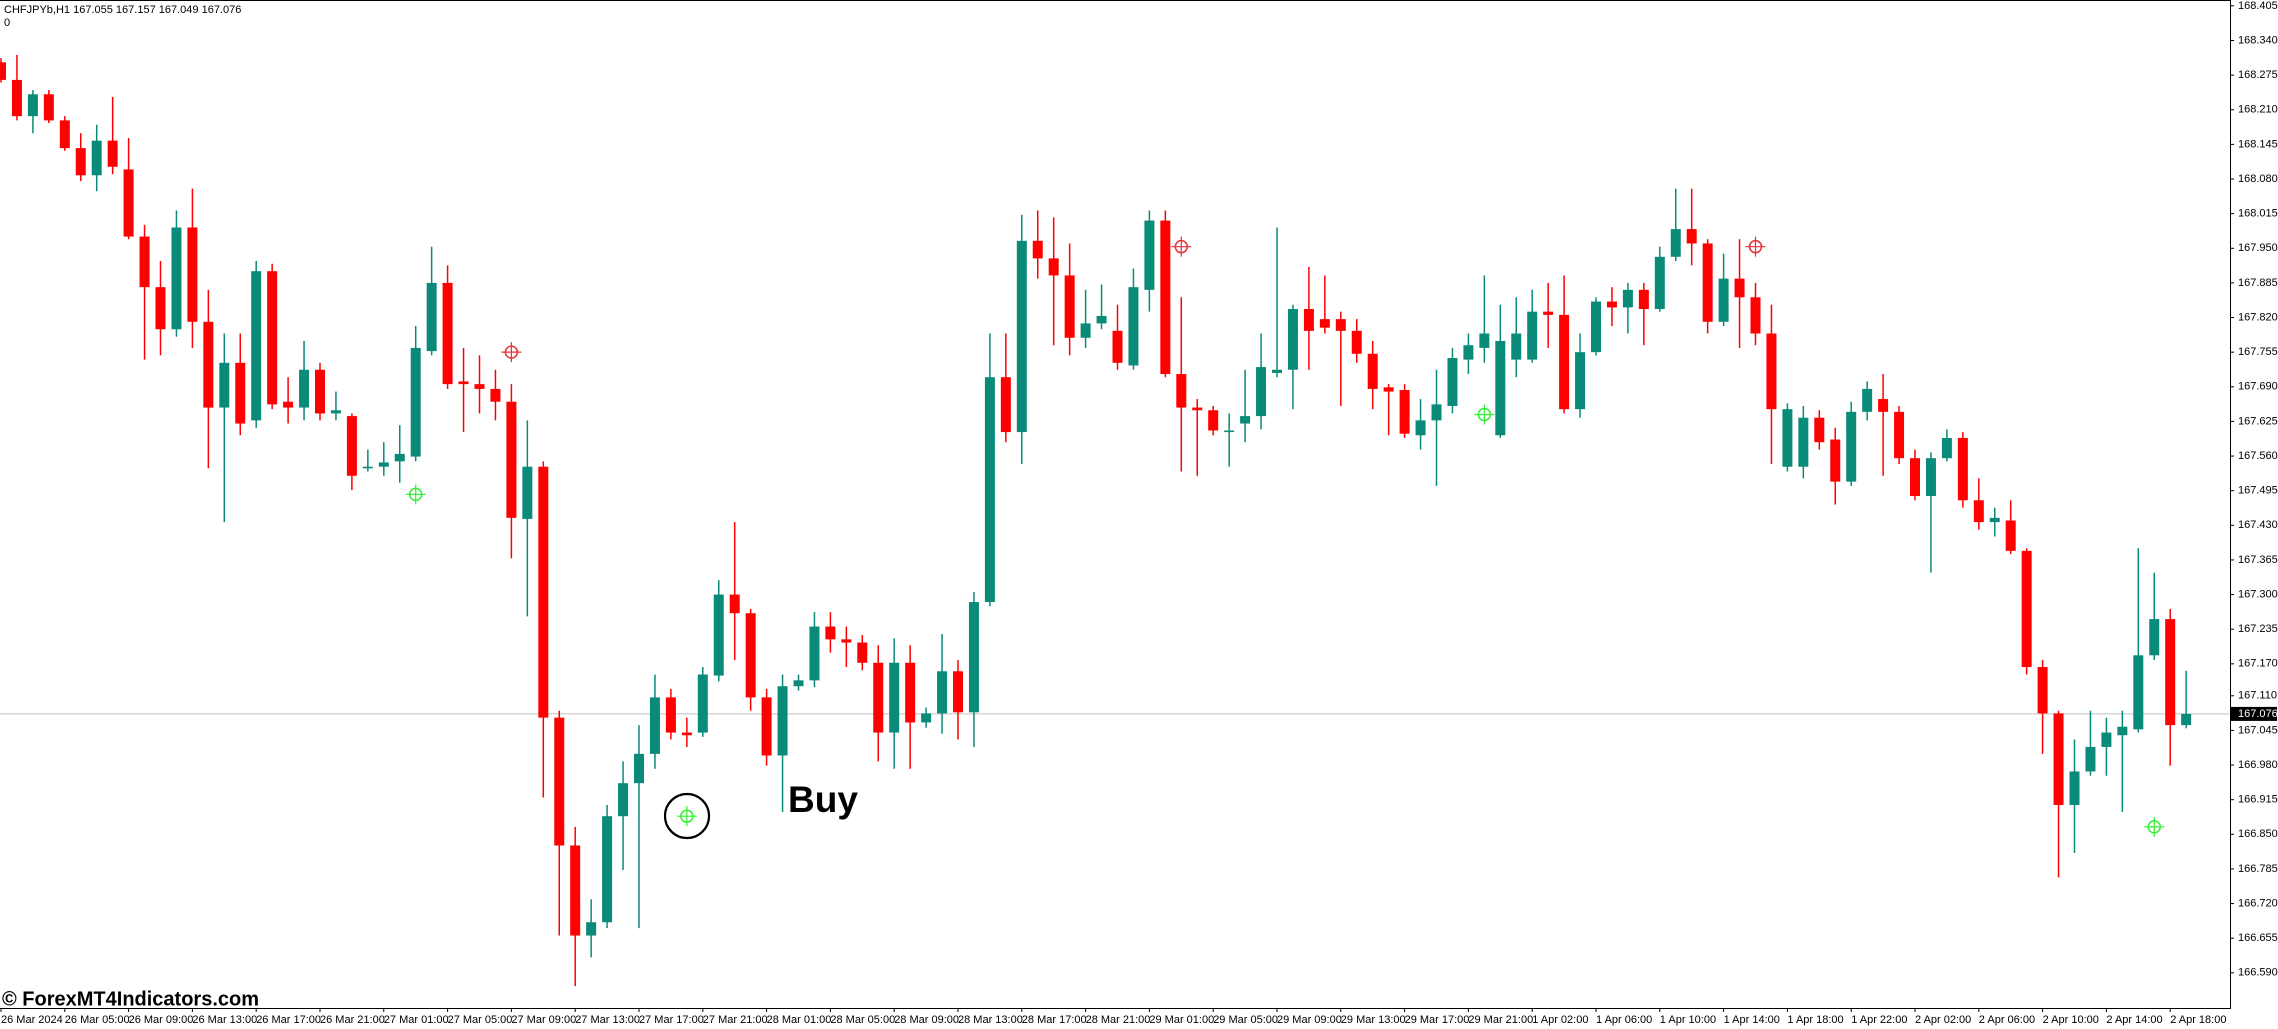 This screenshot has height=1029, width=2278. What do you see at coordinates (2258, 248) in the screenshot?
I see `y-tick-label: 167.950` at bounding box center [2258, 248].